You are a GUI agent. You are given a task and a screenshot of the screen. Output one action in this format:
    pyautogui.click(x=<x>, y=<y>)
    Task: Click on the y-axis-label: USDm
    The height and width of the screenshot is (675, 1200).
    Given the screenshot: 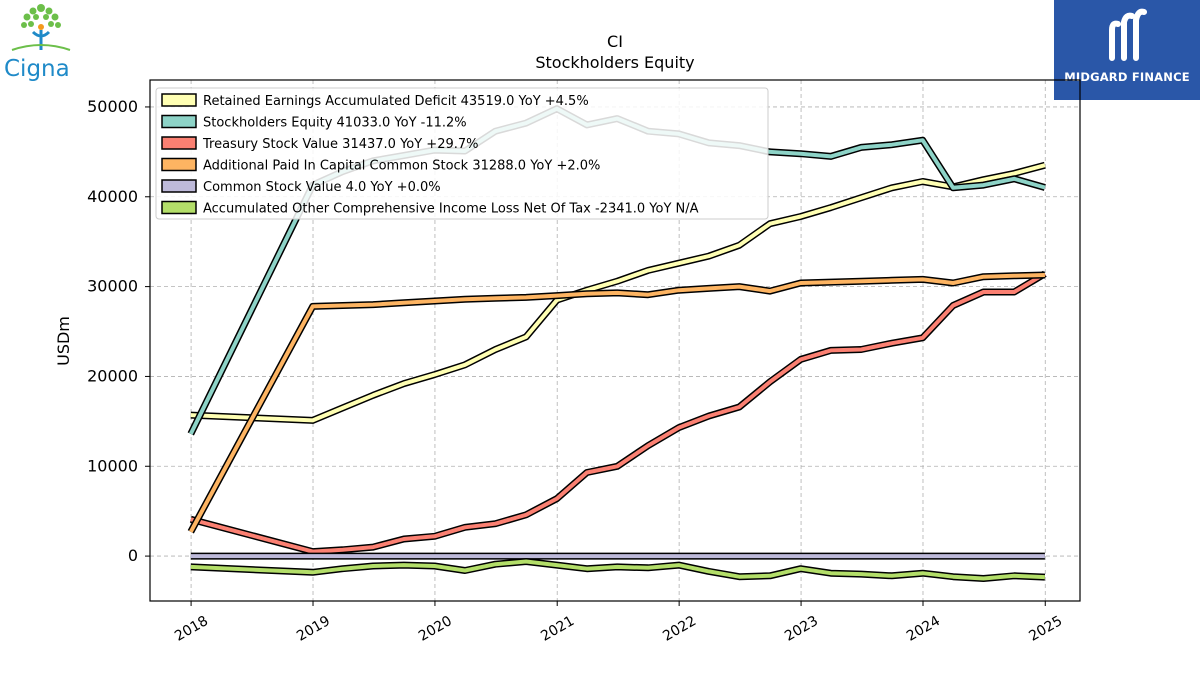 What is the action you would take?
    pyautogui.click(x=63, y=341)
    